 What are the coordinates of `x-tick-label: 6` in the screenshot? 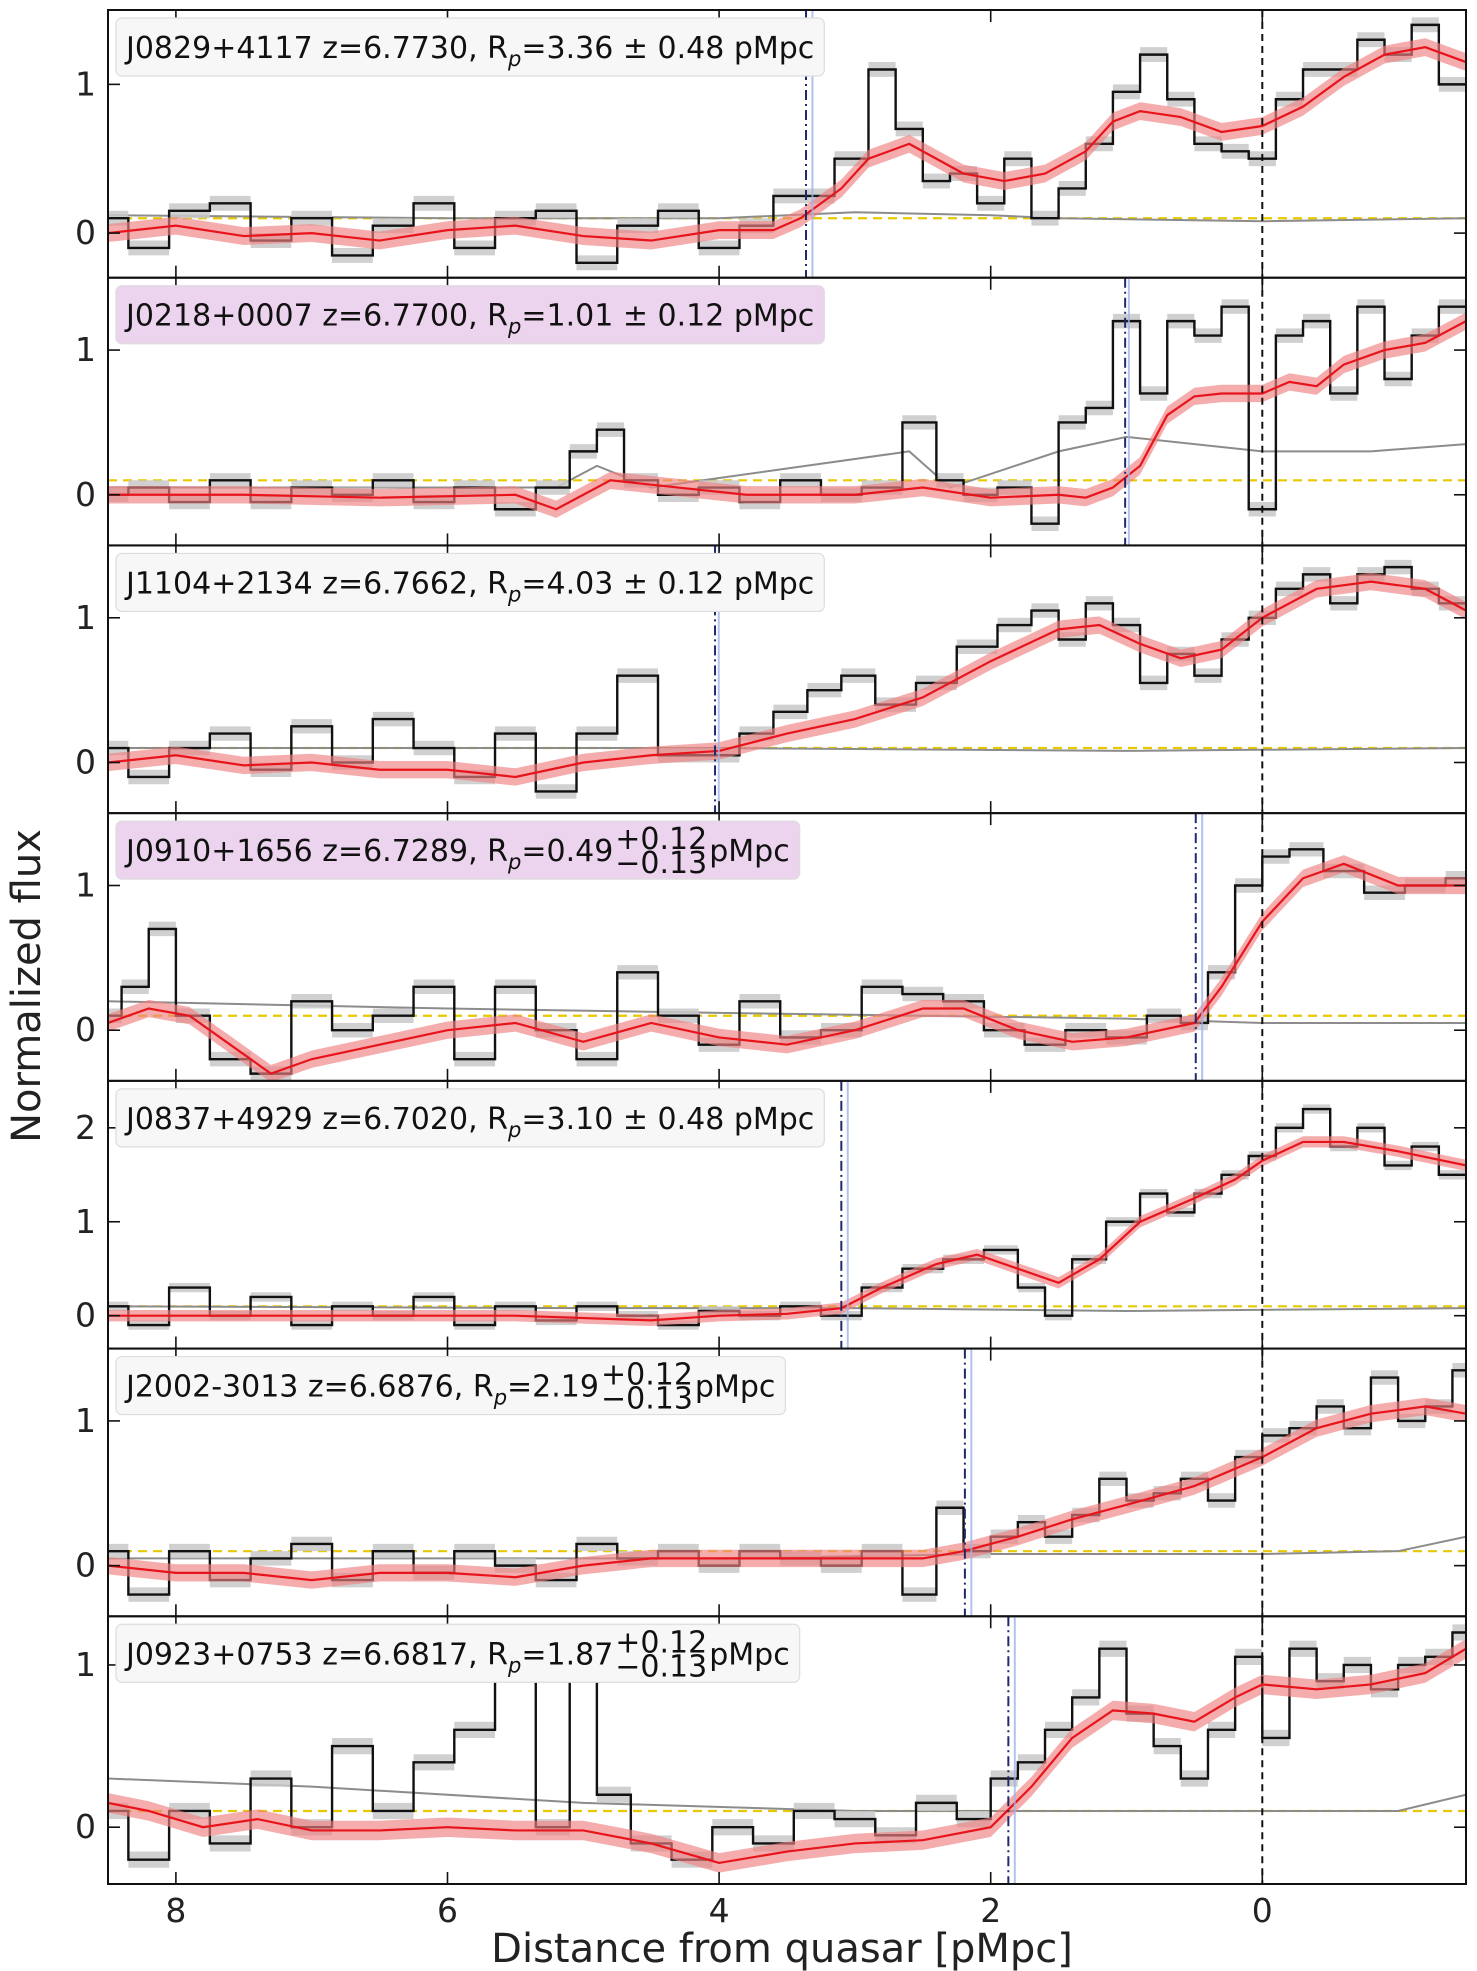 It's located at (447, 1910).